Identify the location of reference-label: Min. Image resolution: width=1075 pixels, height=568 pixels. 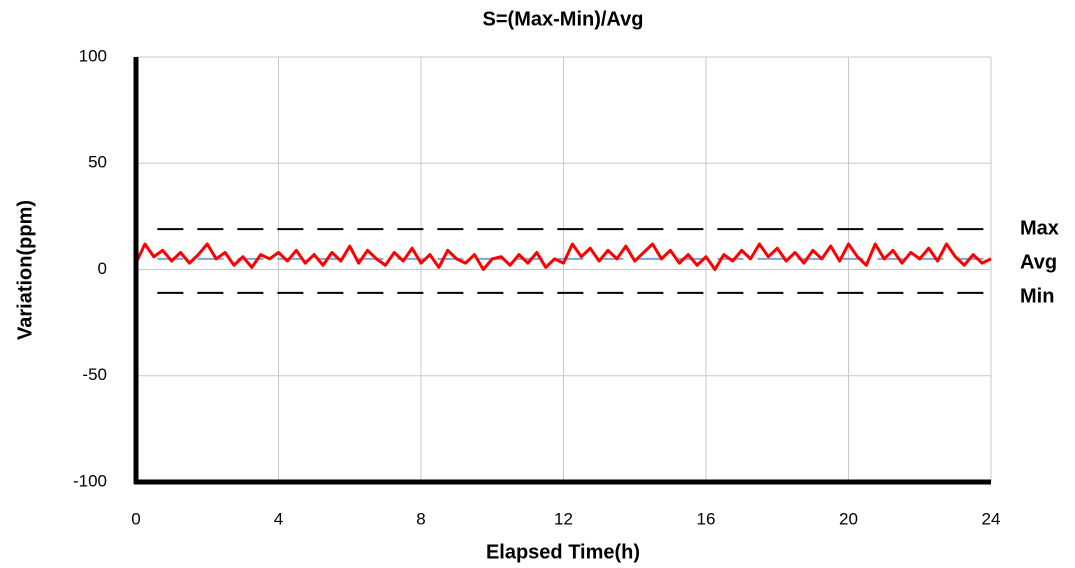
(1037, 296).